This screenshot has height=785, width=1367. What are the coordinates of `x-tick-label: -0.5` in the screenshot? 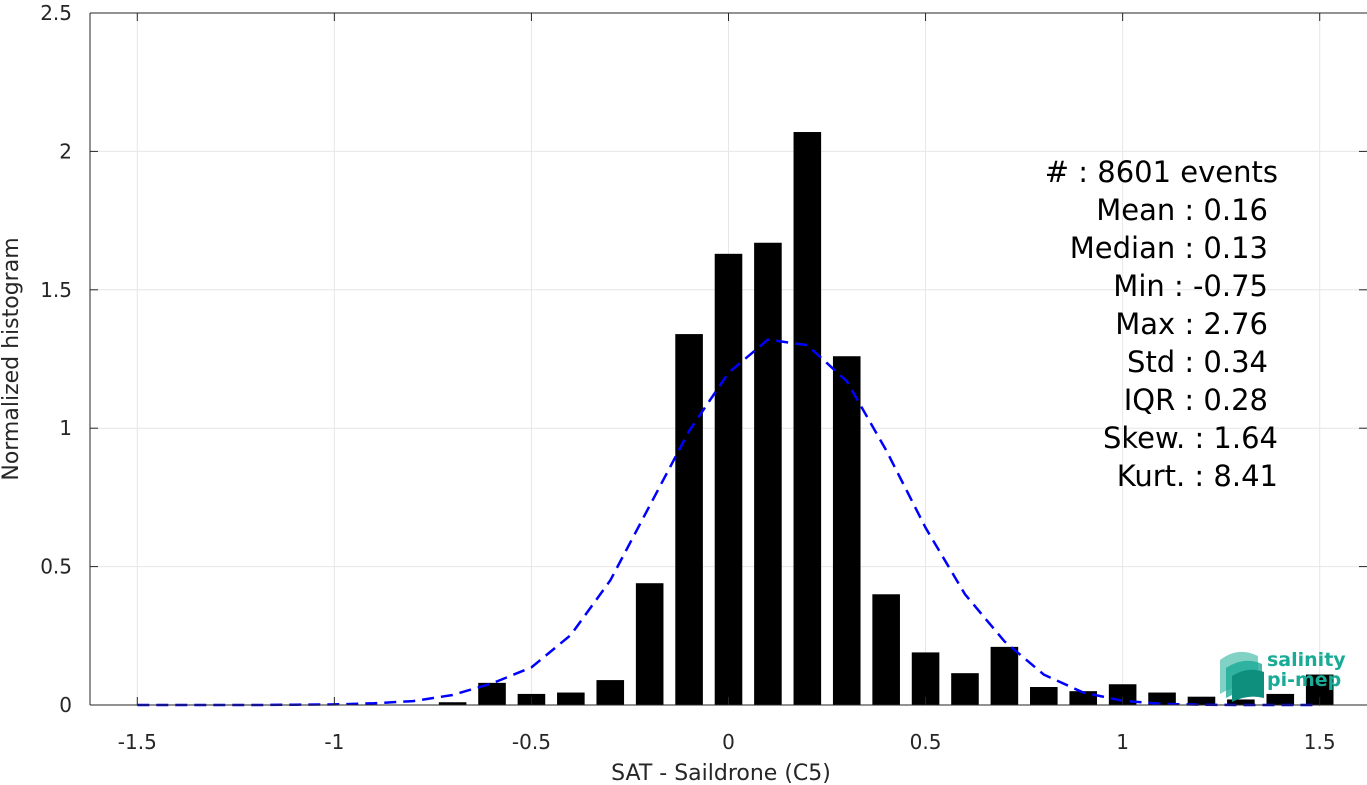 It's located at (531, 742).